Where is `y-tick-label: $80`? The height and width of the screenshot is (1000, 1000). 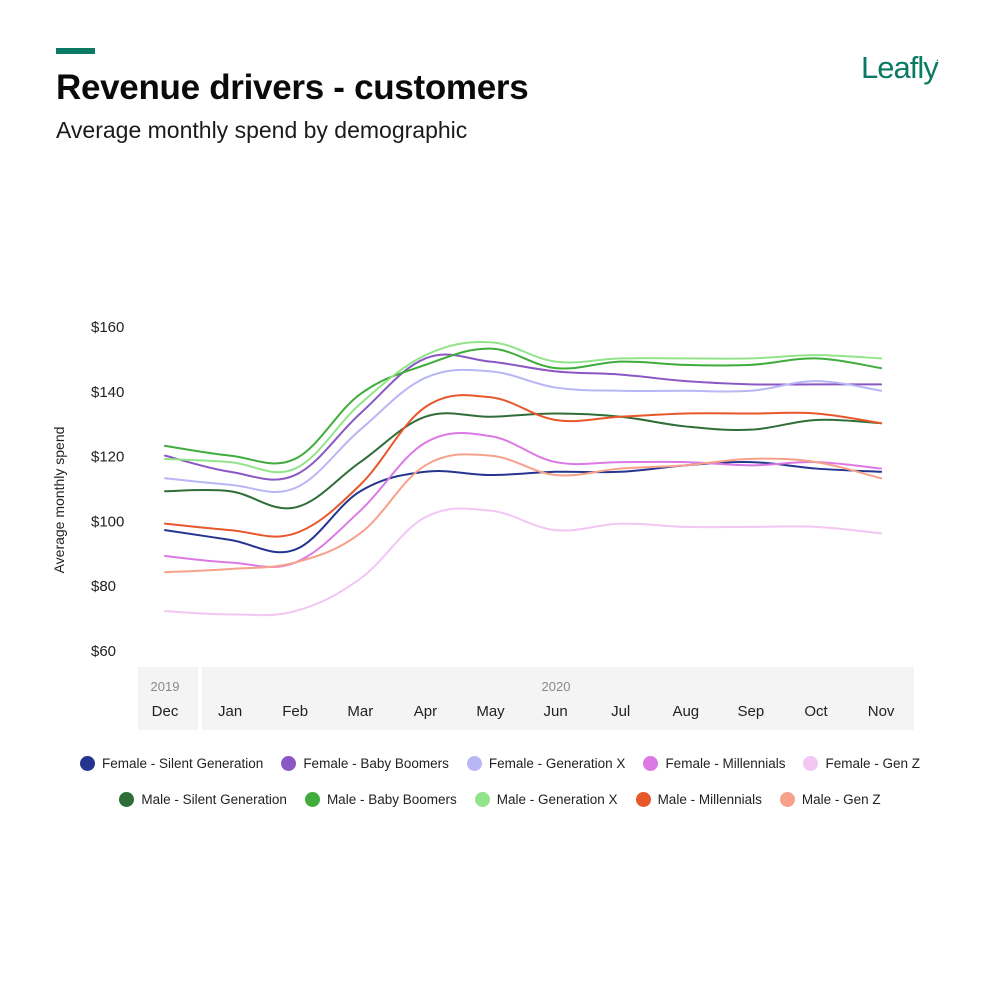 y-tick-label: $80 is located at coordinates (103, 586).